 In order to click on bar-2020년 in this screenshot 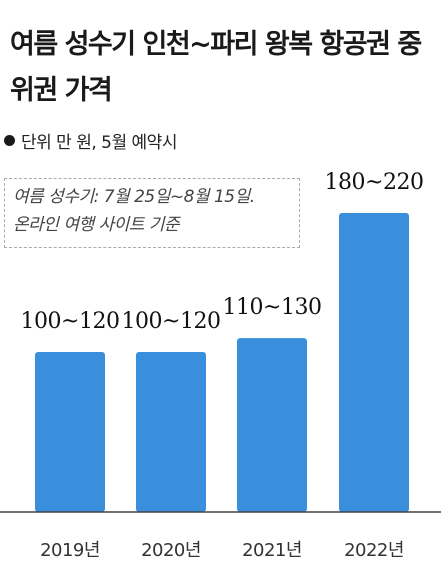, I will do `click(171, 432)`.